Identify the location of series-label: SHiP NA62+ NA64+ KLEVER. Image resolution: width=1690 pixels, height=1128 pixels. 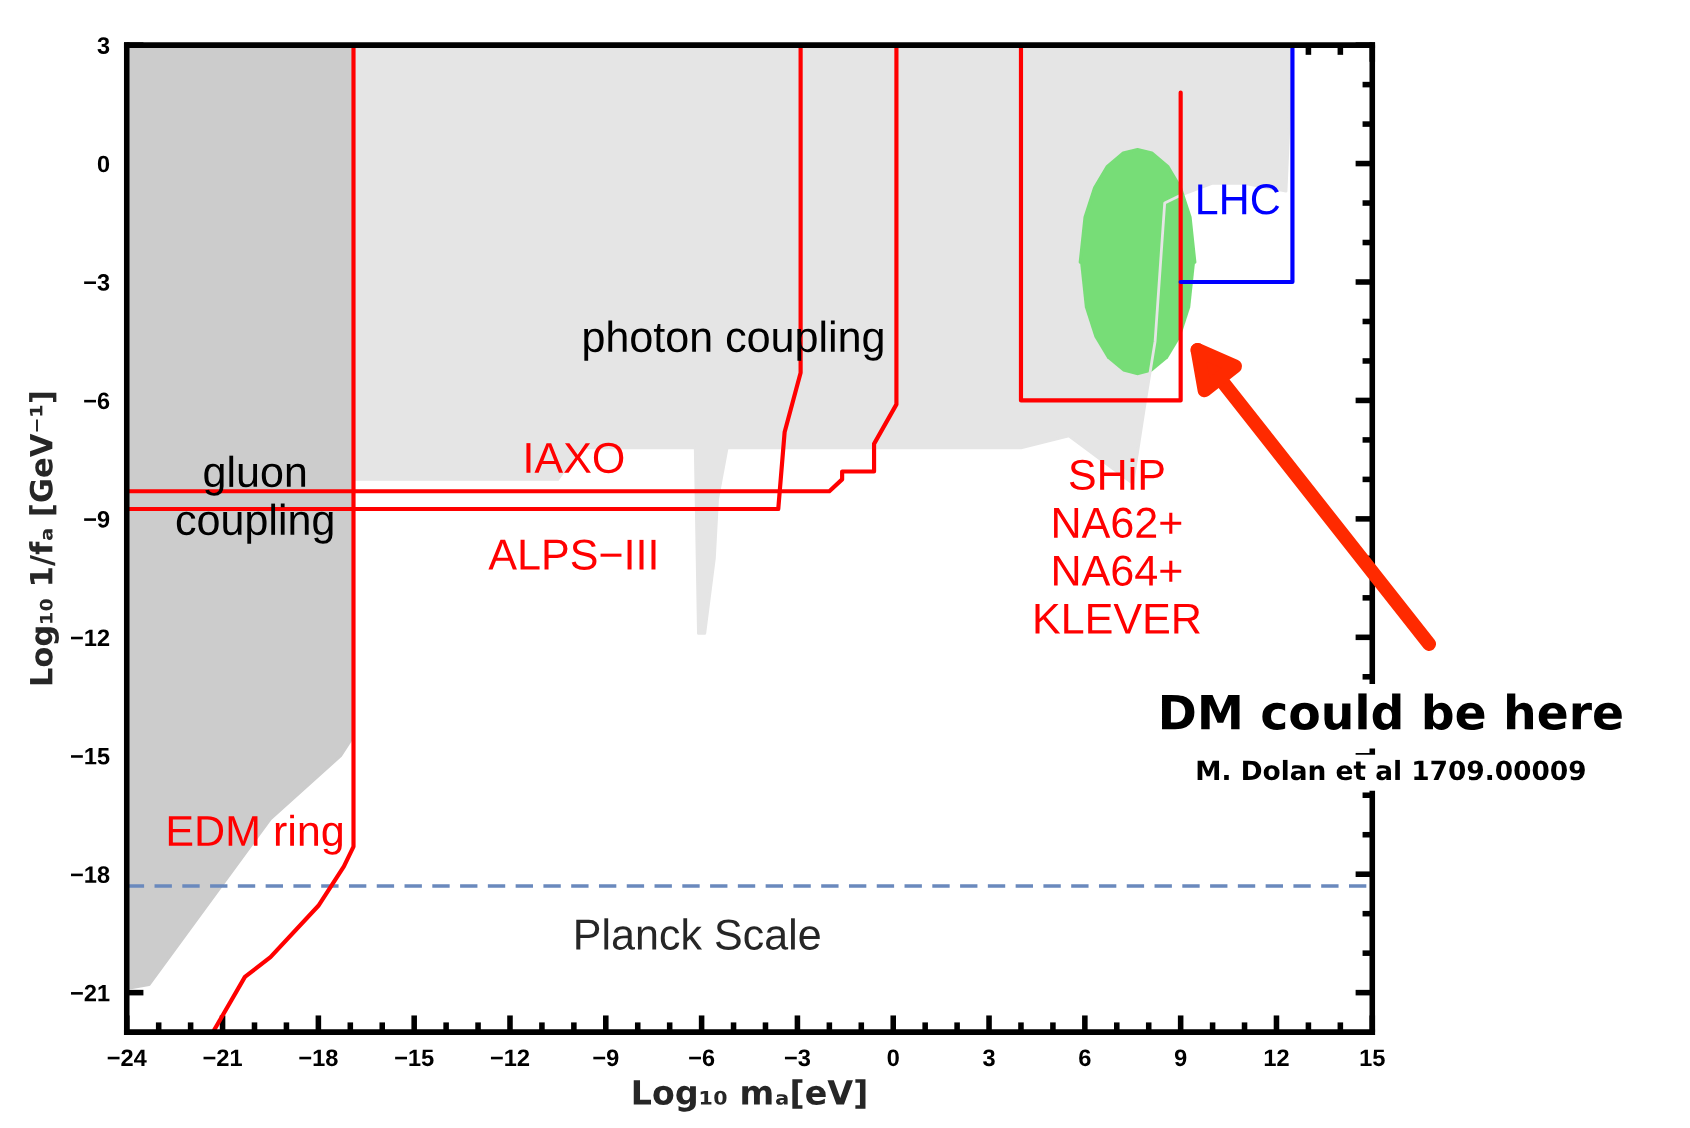
(1117, 546).